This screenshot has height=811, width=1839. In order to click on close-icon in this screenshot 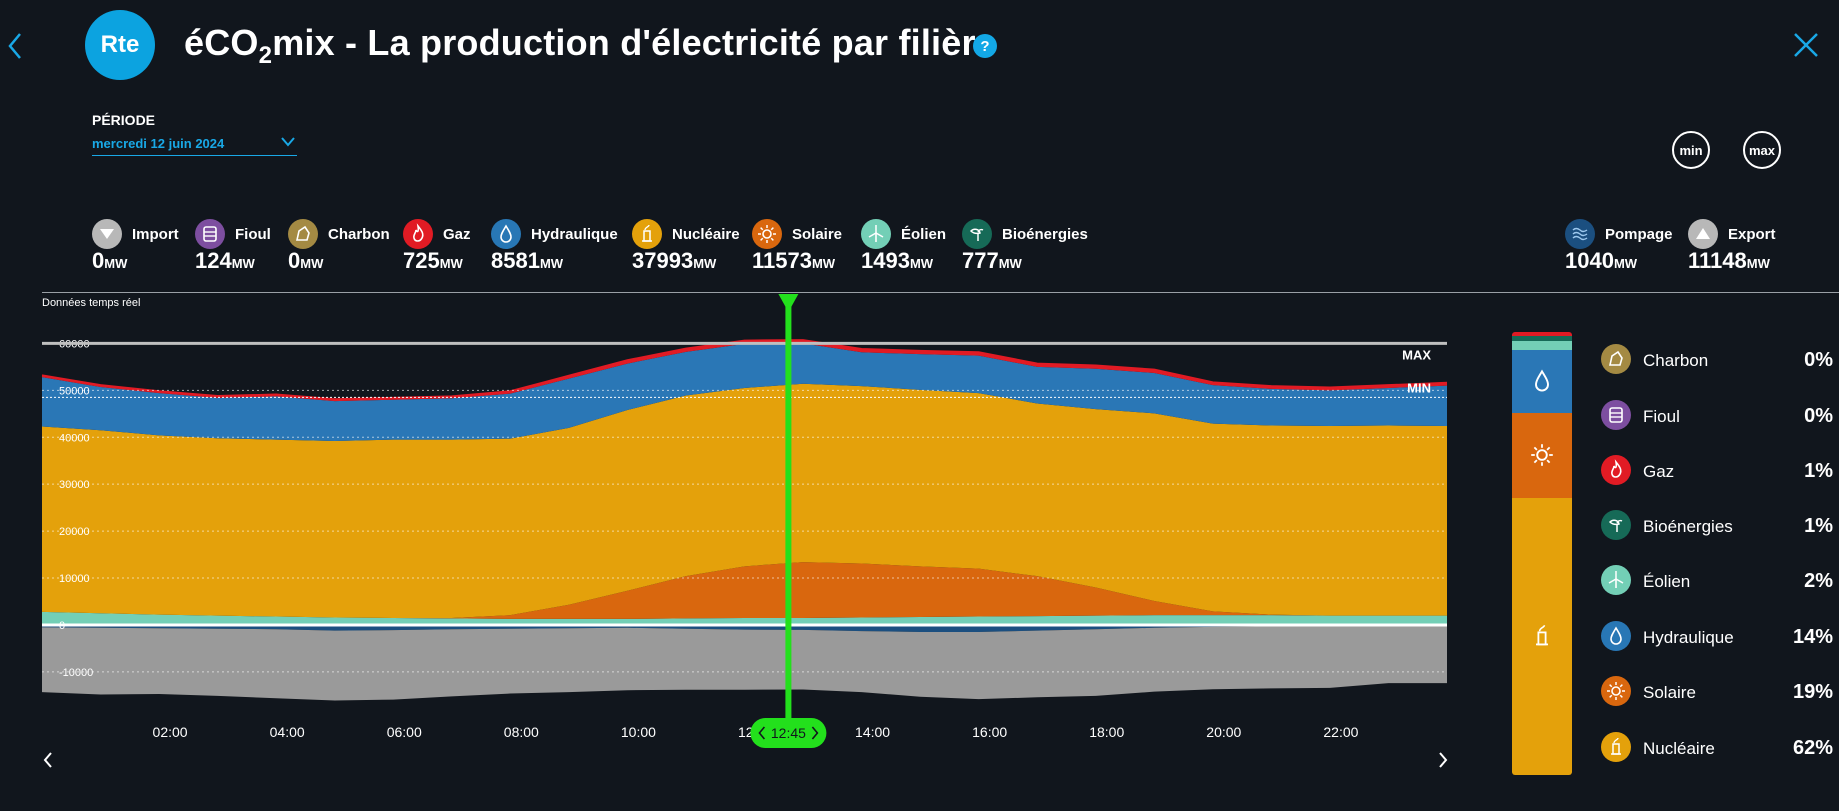, I will do `click(1806, 45)`.